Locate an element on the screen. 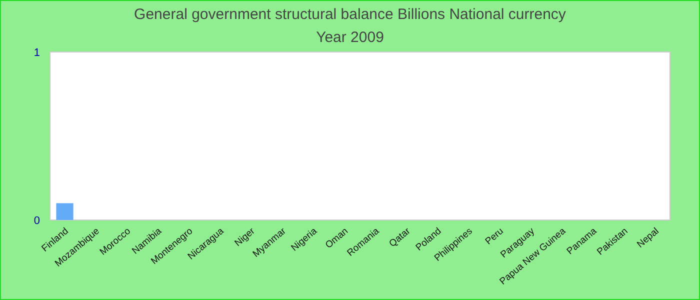  y-tick-label: 0 is located at coordinates (37, 221).